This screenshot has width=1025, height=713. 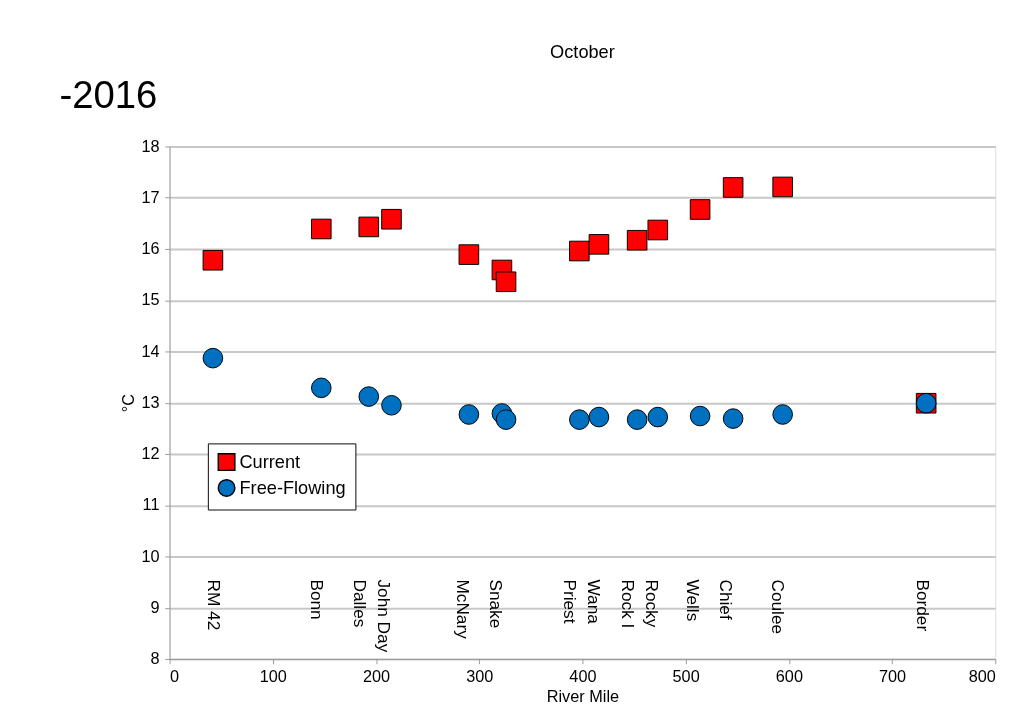 I want to click on annotation: Wells, so click(x=692, y=600).